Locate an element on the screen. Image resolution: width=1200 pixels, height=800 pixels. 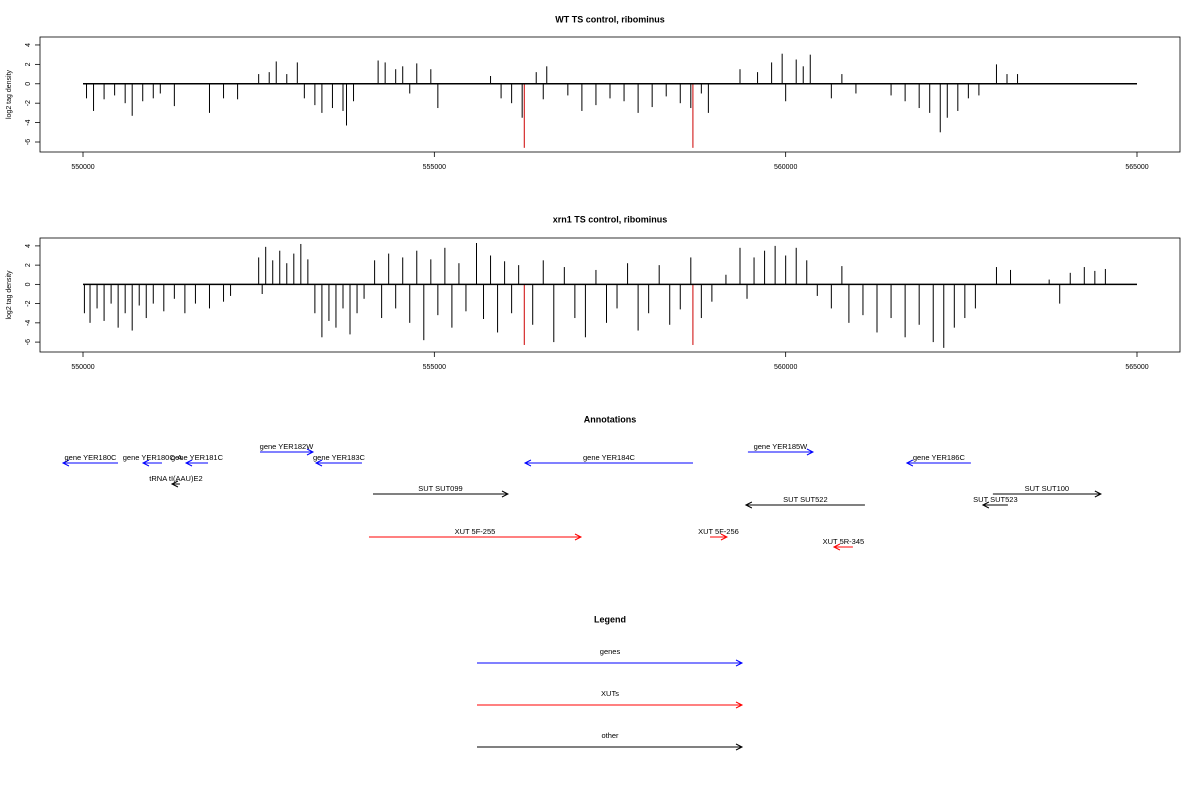
feature-label: XUT 5R-345 is located at coordinates (844, 541).